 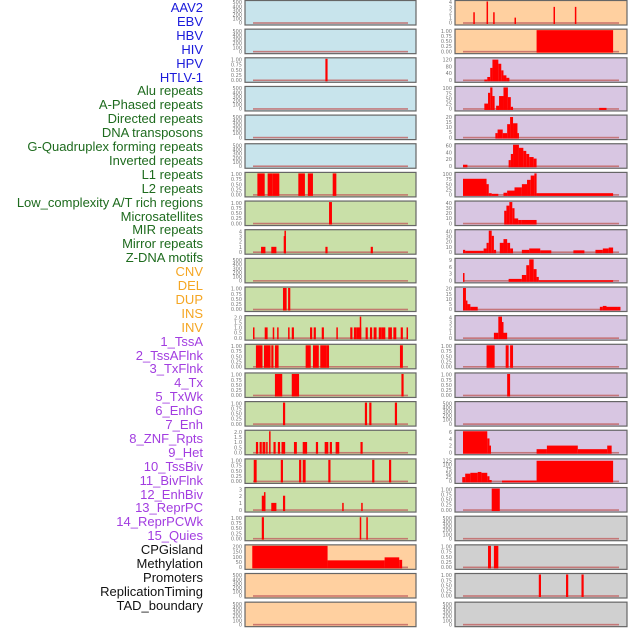 I want to click on track-label: 13_ReprPC, so click(x=169, y=508).